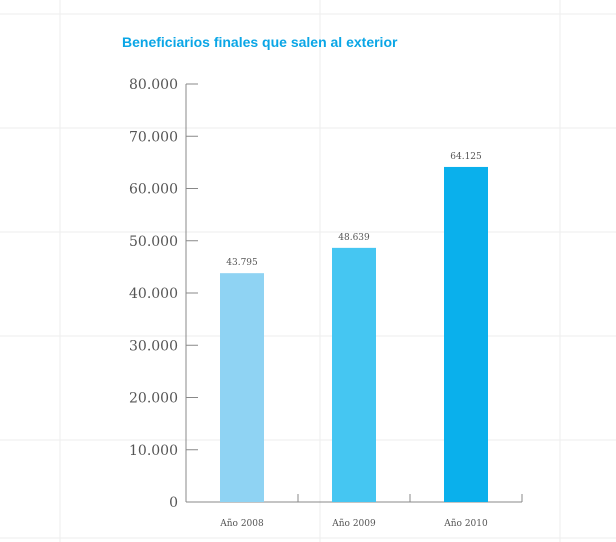  What do you see at coordinates (241, 524) in the screenshot?
I see `x-tick-label: Año 2008` at bounding box center [241, 524].